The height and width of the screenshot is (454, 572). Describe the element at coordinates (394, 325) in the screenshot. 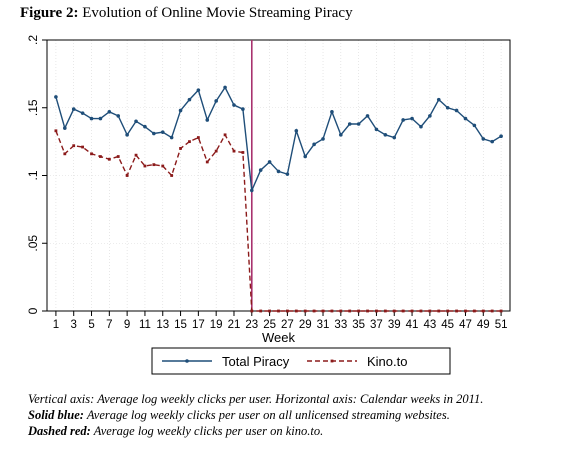

I see `x-tick-label: 39` at that location.